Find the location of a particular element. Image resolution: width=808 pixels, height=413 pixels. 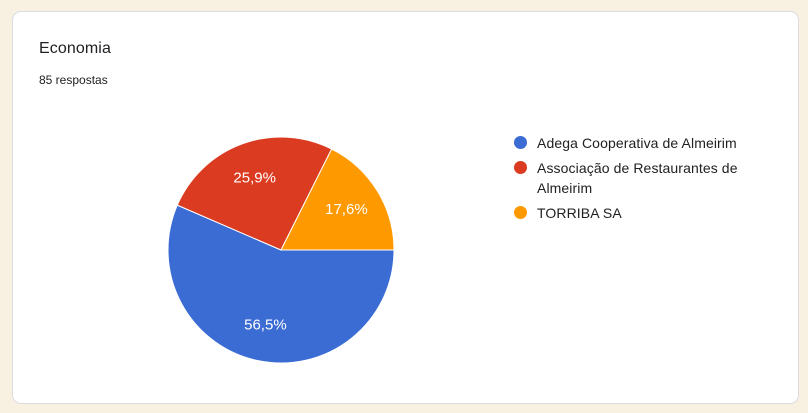

legend-item-1: Adega Cooperativa de Almeirim is located at coordinates (645, 143).